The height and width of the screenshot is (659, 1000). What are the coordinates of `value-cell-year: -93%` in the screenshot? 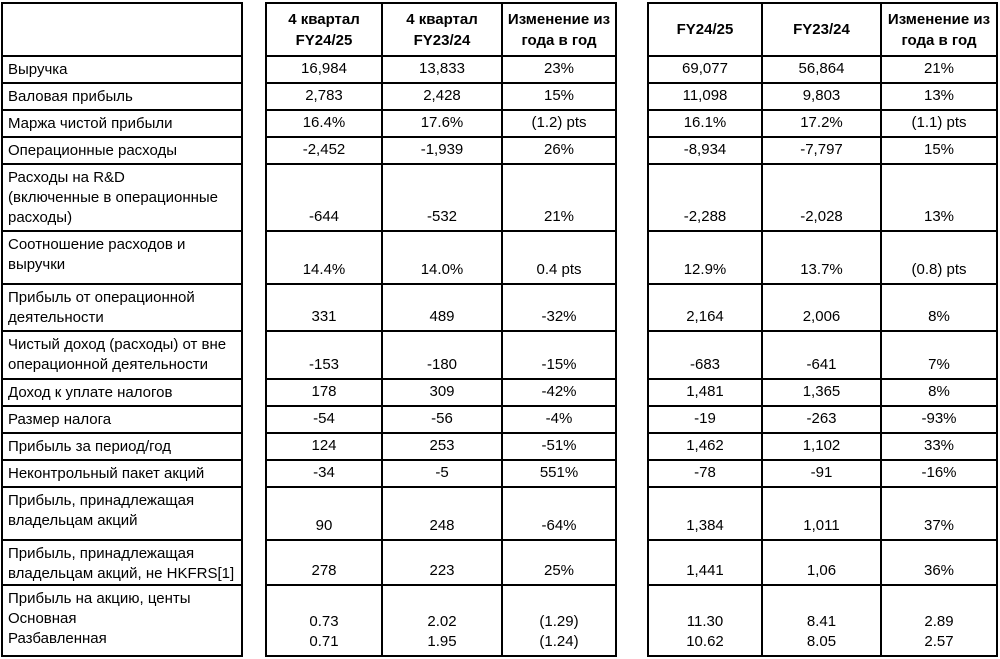 It's located at (940, 420).